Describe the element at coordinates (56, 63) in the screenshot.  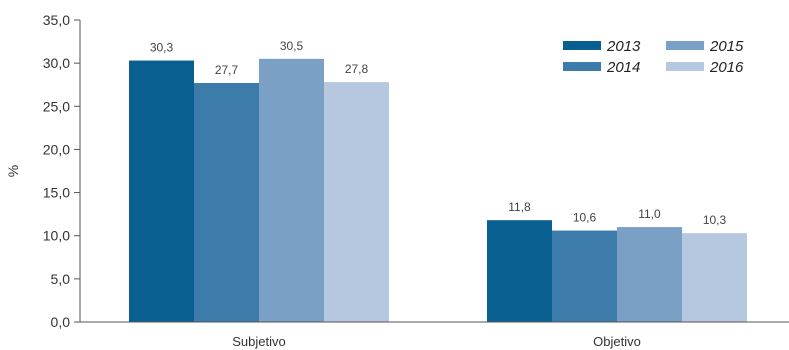
I see `y-tick-label: 30,0` at that location.